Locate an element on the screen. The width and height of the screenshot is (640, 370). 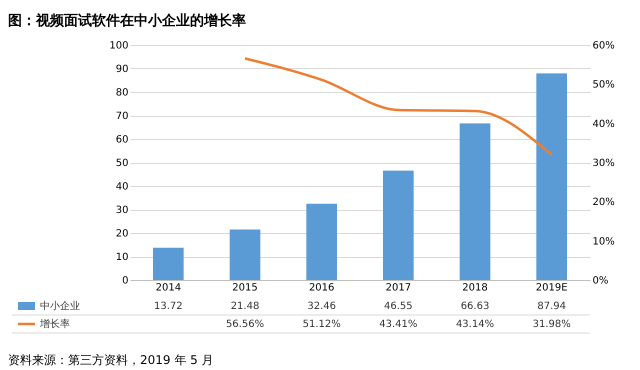
y2-tick-label: 0% is located at coordinates (600, 281).